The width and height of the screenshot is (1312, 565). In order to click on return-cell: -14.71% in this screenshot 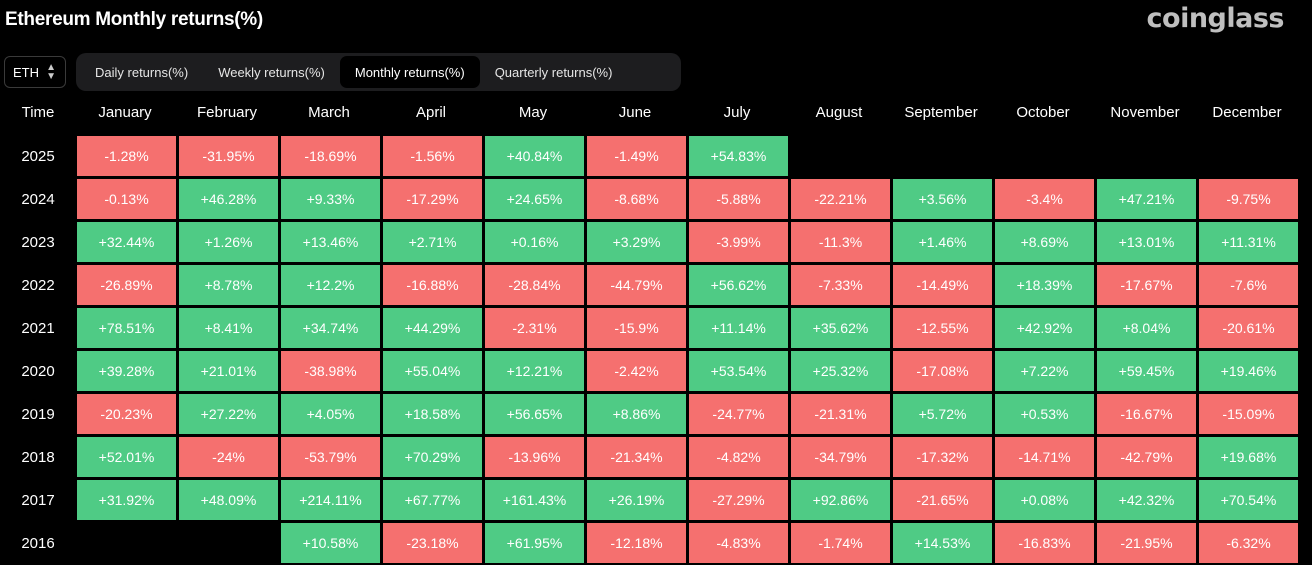, I will do `click(1044, 457)`.